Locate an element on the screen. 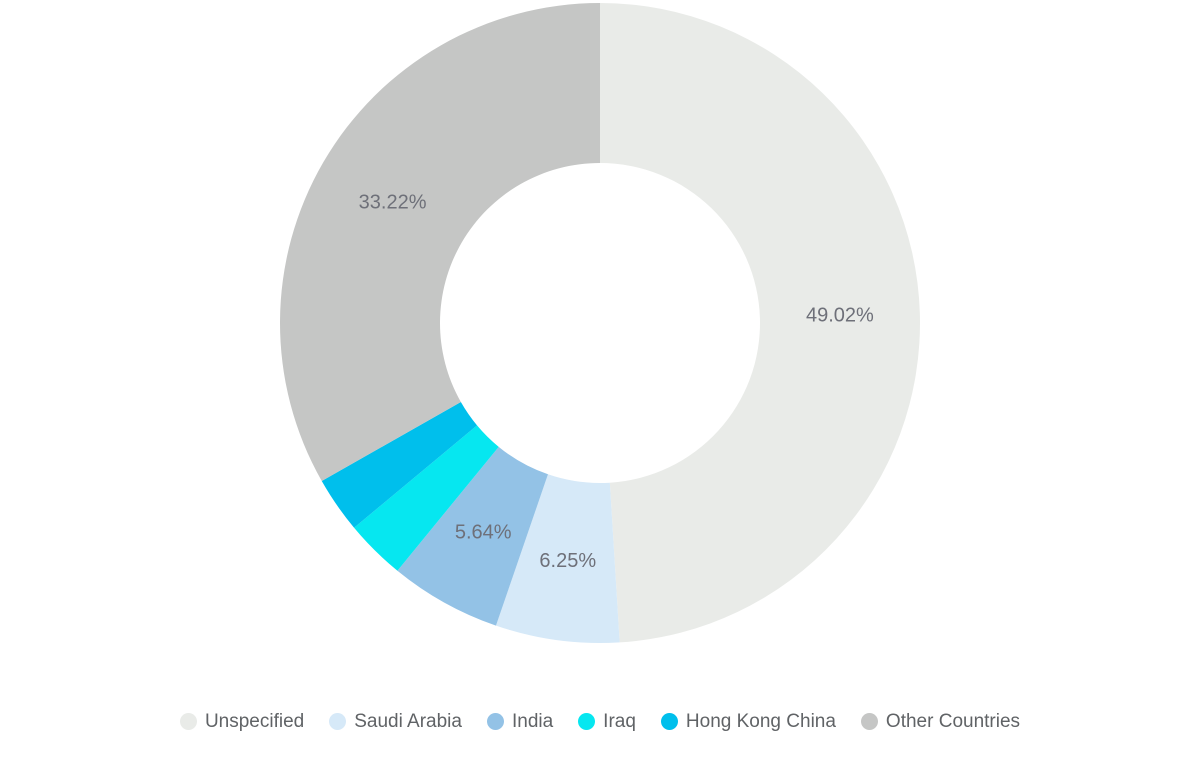 The width and height of the screenshot is (1200, 763). slice-label-saudi-arabia: 6.25% is located at coordinates (567, 561).